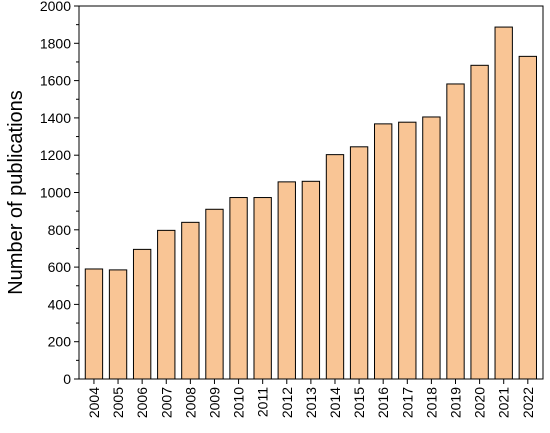 Image resolution: width=550 pixels, height=433 pixels. I want to click on y-tick-label: 1000, so click(55, 193).